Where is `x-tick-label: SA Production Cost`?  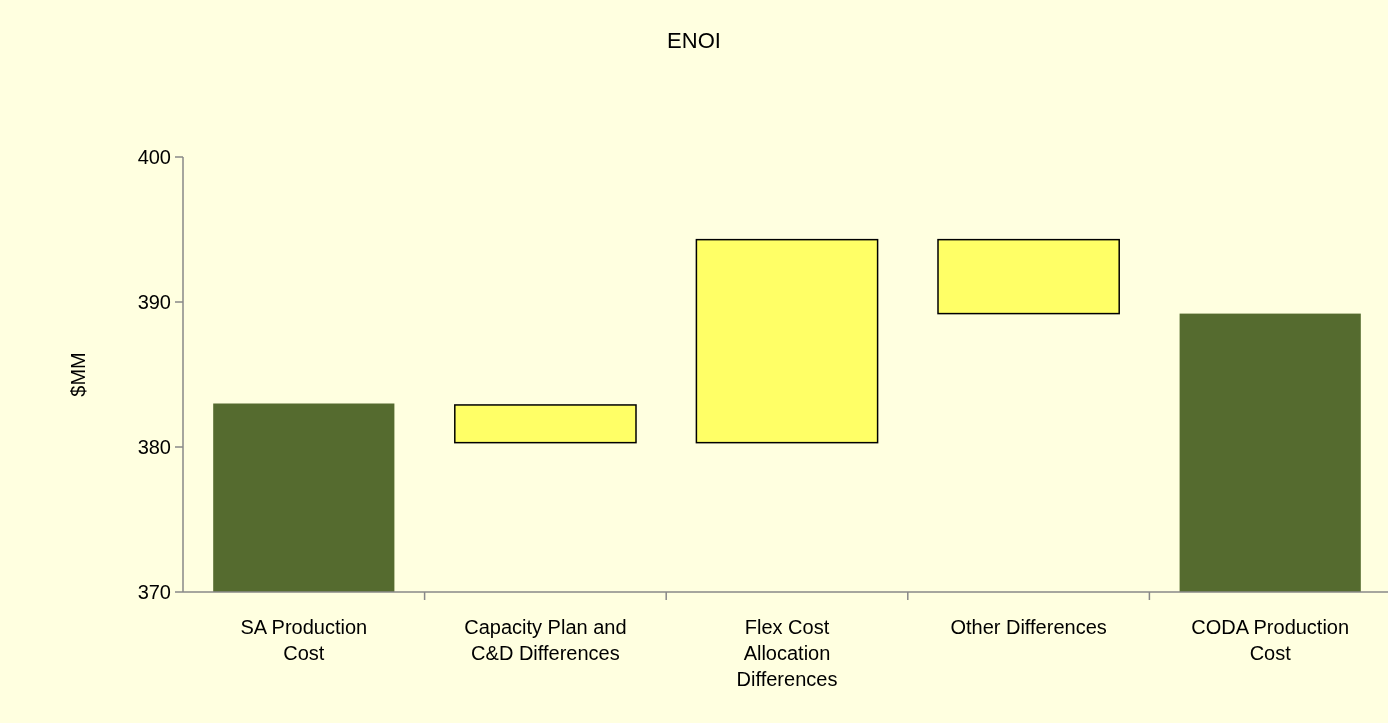
x-tick-label: SA Production Cost is located at coordinates (304, 640).